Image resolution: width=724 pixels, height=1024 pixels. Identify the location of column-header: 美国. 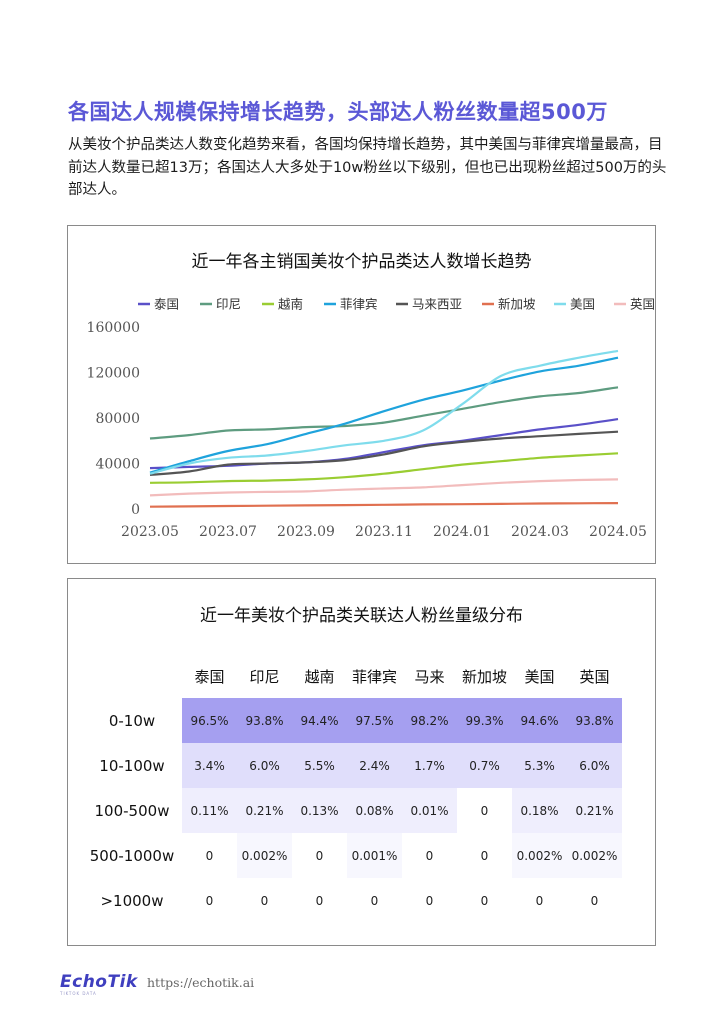
(539, 676).